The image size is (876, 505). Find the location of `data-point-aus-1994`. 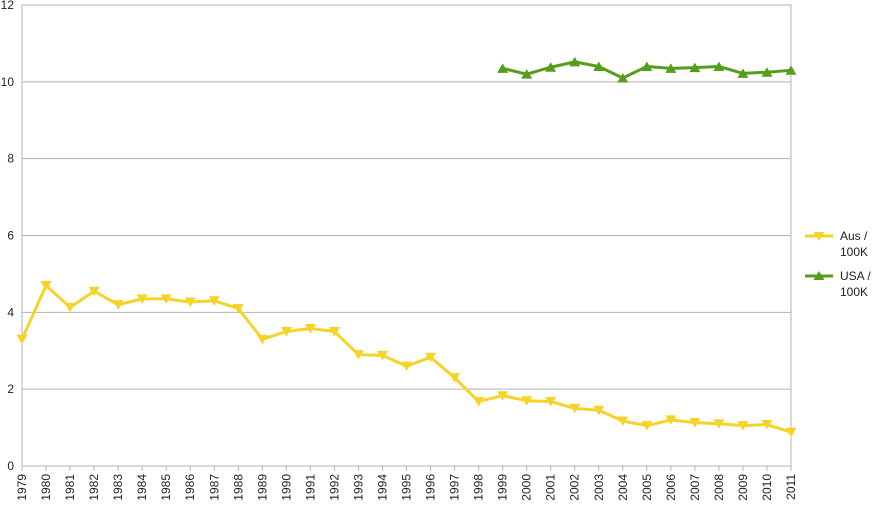

data-point-aus-1994 is located at coordinates (382, 355).